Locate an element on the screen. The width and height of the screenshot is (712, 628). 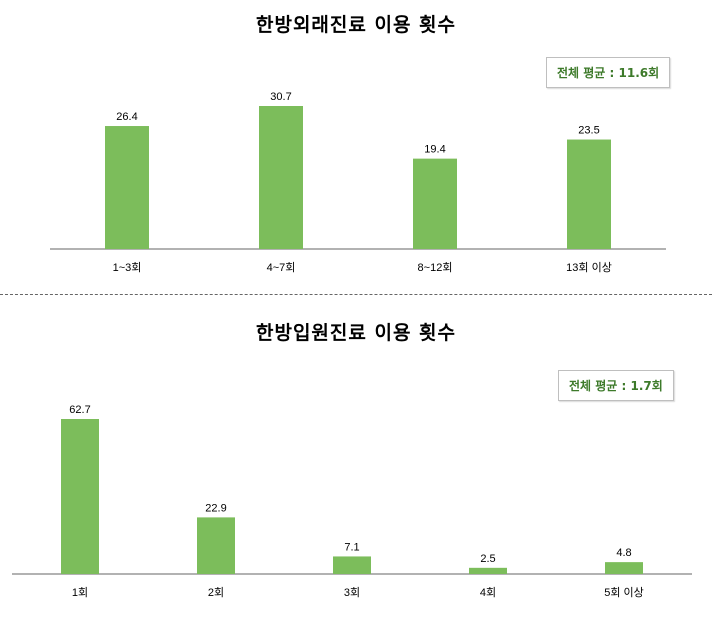
category-tick-label: 1회 is located at coordinates (80, 592).